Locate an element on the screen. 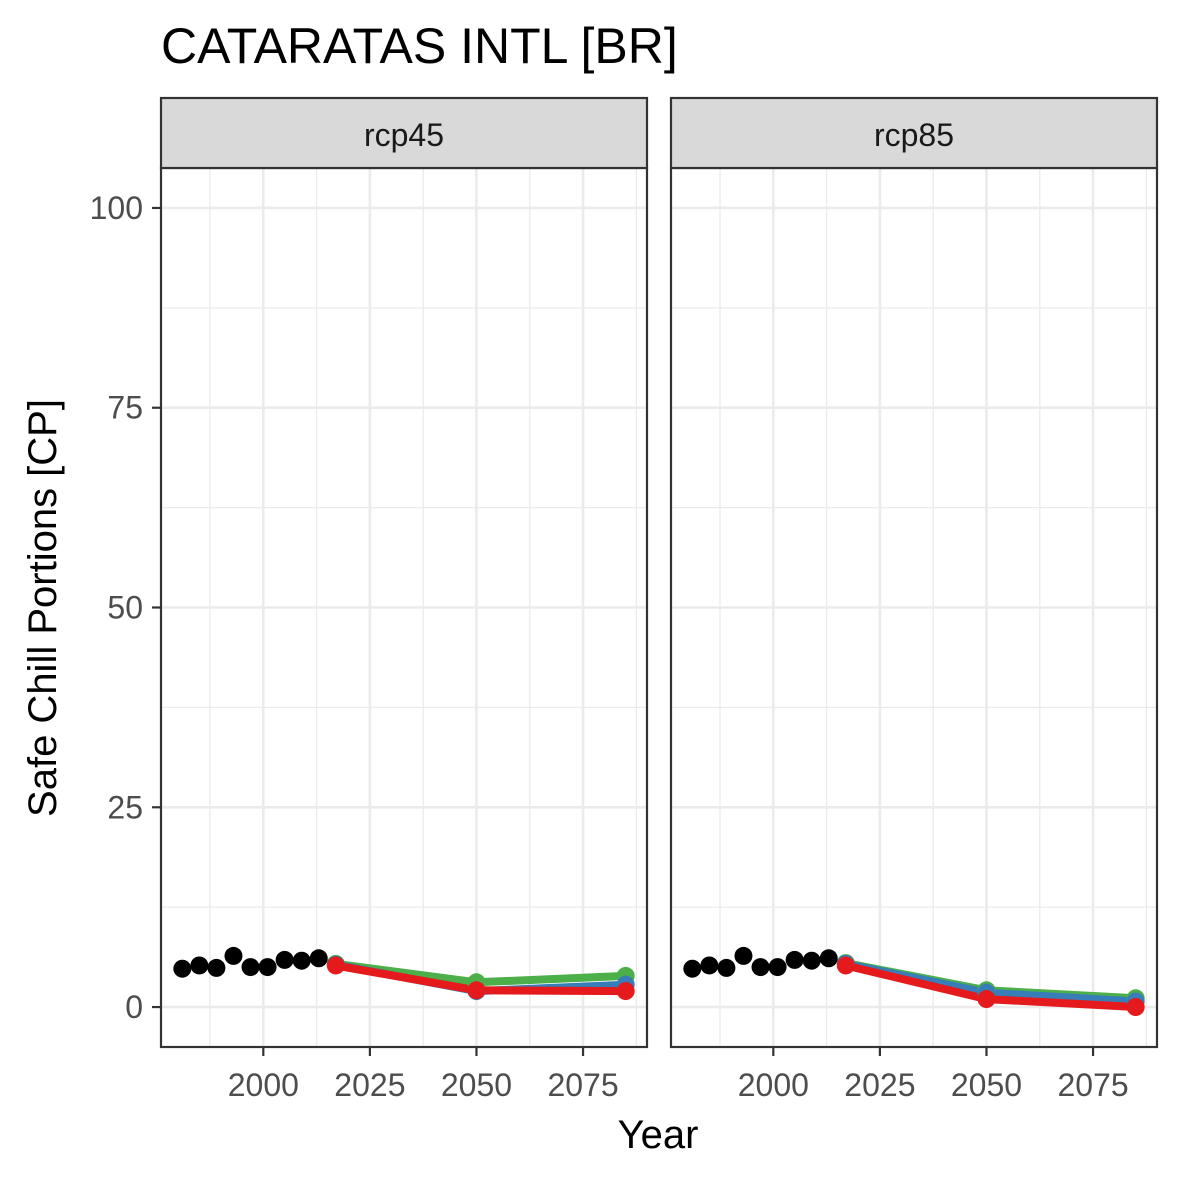 The width and height of the screenshot is (1181, 1181). y-axis: 0 25 50 75 100 is located at coordinates (125, 607).